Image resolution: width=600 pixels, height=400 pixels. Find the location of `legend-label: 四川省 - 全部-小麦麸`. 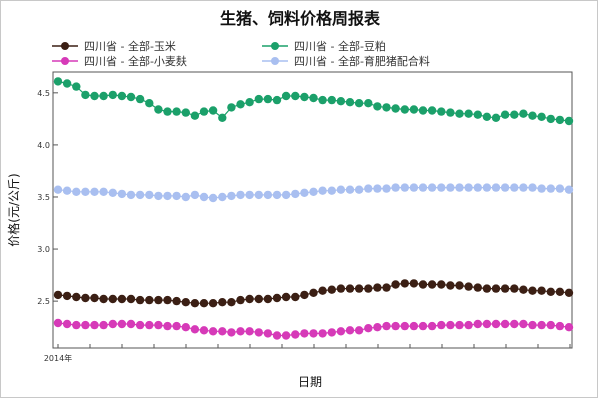

legend-label: 四川省 - 全部-小麦麸 is located at coordinates (135, 61).